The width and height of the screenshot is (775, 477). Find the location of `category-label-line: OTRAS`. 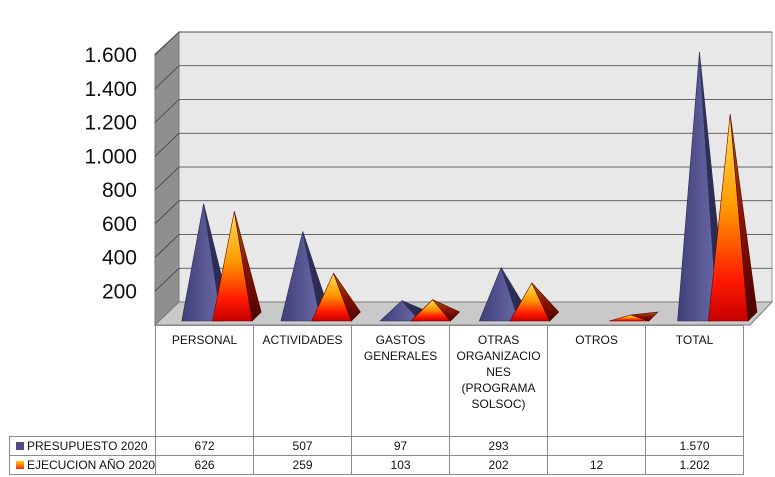

category-label-line: OTRAS is located at coordinates (498, 340).